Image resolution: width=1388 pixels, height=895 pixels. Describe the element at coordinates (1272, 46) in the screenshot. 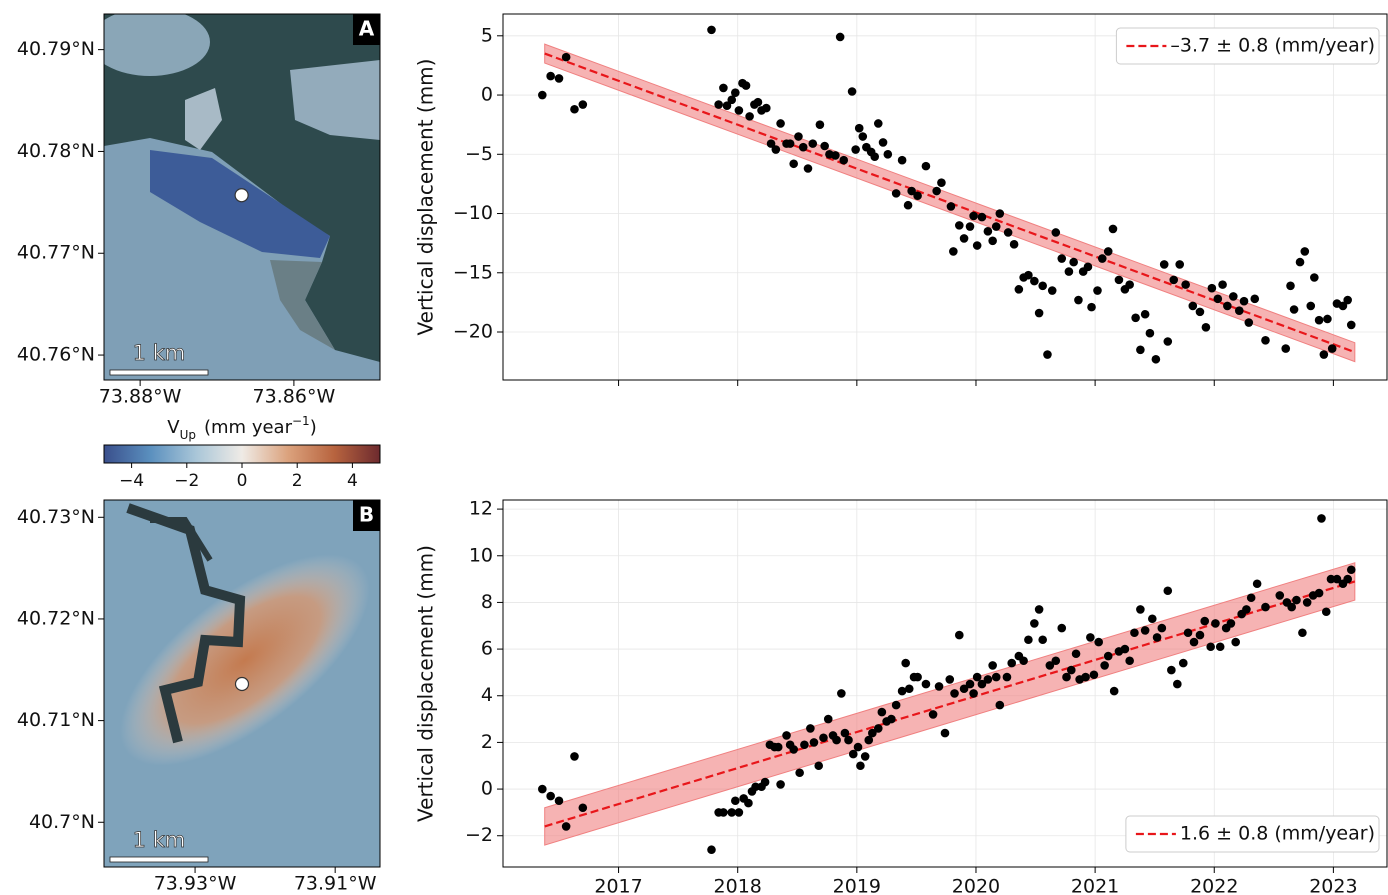

I see `legend-label: –3.7 ± 0.8 (mm/year)` at that location.